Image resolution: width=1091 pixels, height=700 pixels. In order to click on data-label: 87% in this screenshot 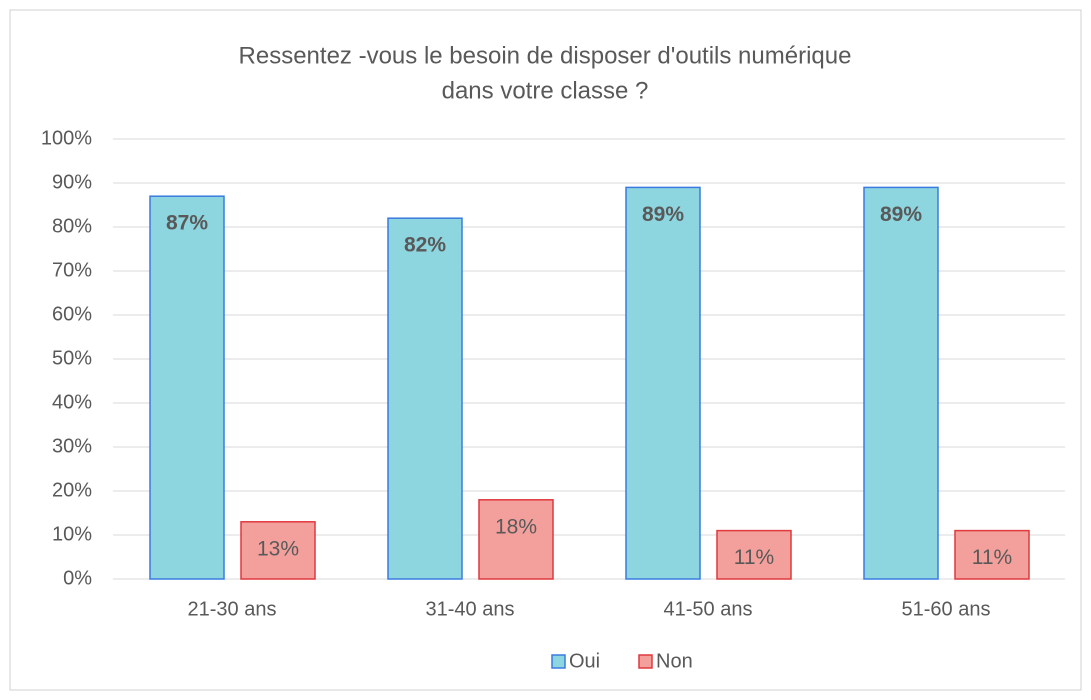, I will do `click(187, 223)`.